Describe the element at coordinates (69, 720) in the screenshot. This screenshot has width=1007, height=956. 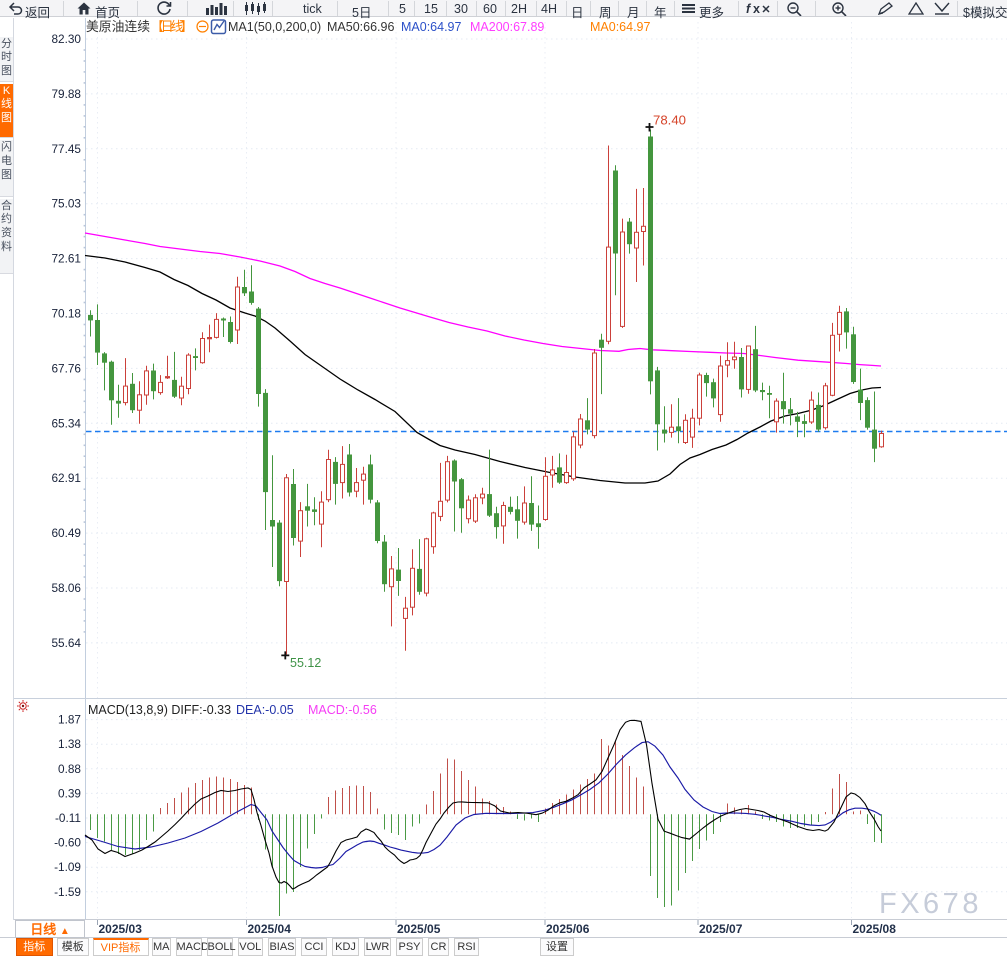
I see `svg-text: 1.87` at that location.